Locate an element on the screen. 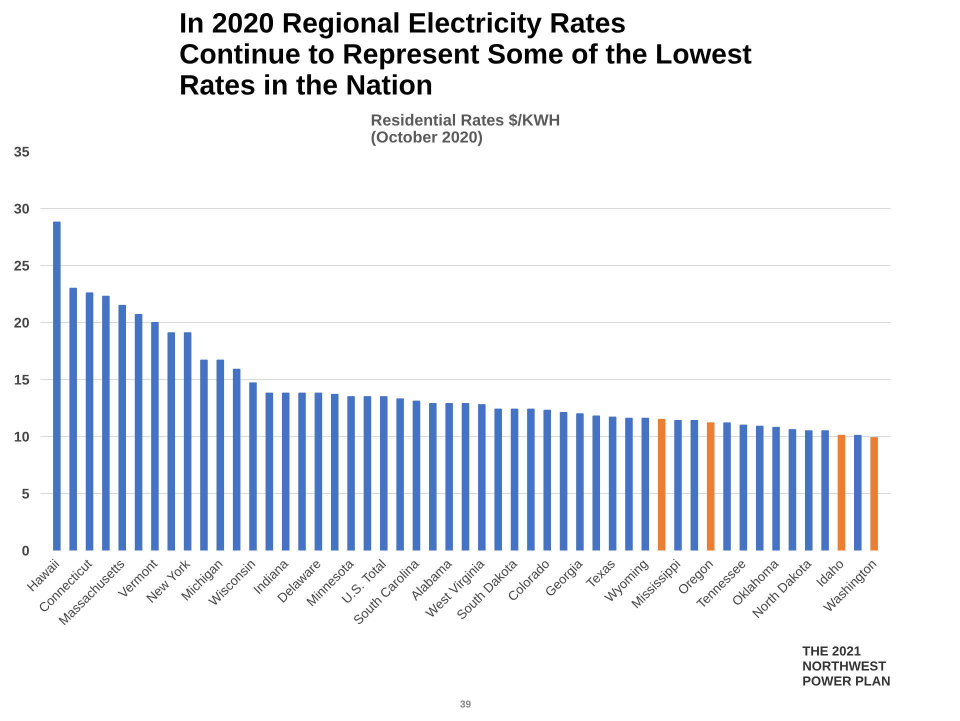 The image size is (960, 721). y-tick-label: 30 is located at coordinates (22, 208).